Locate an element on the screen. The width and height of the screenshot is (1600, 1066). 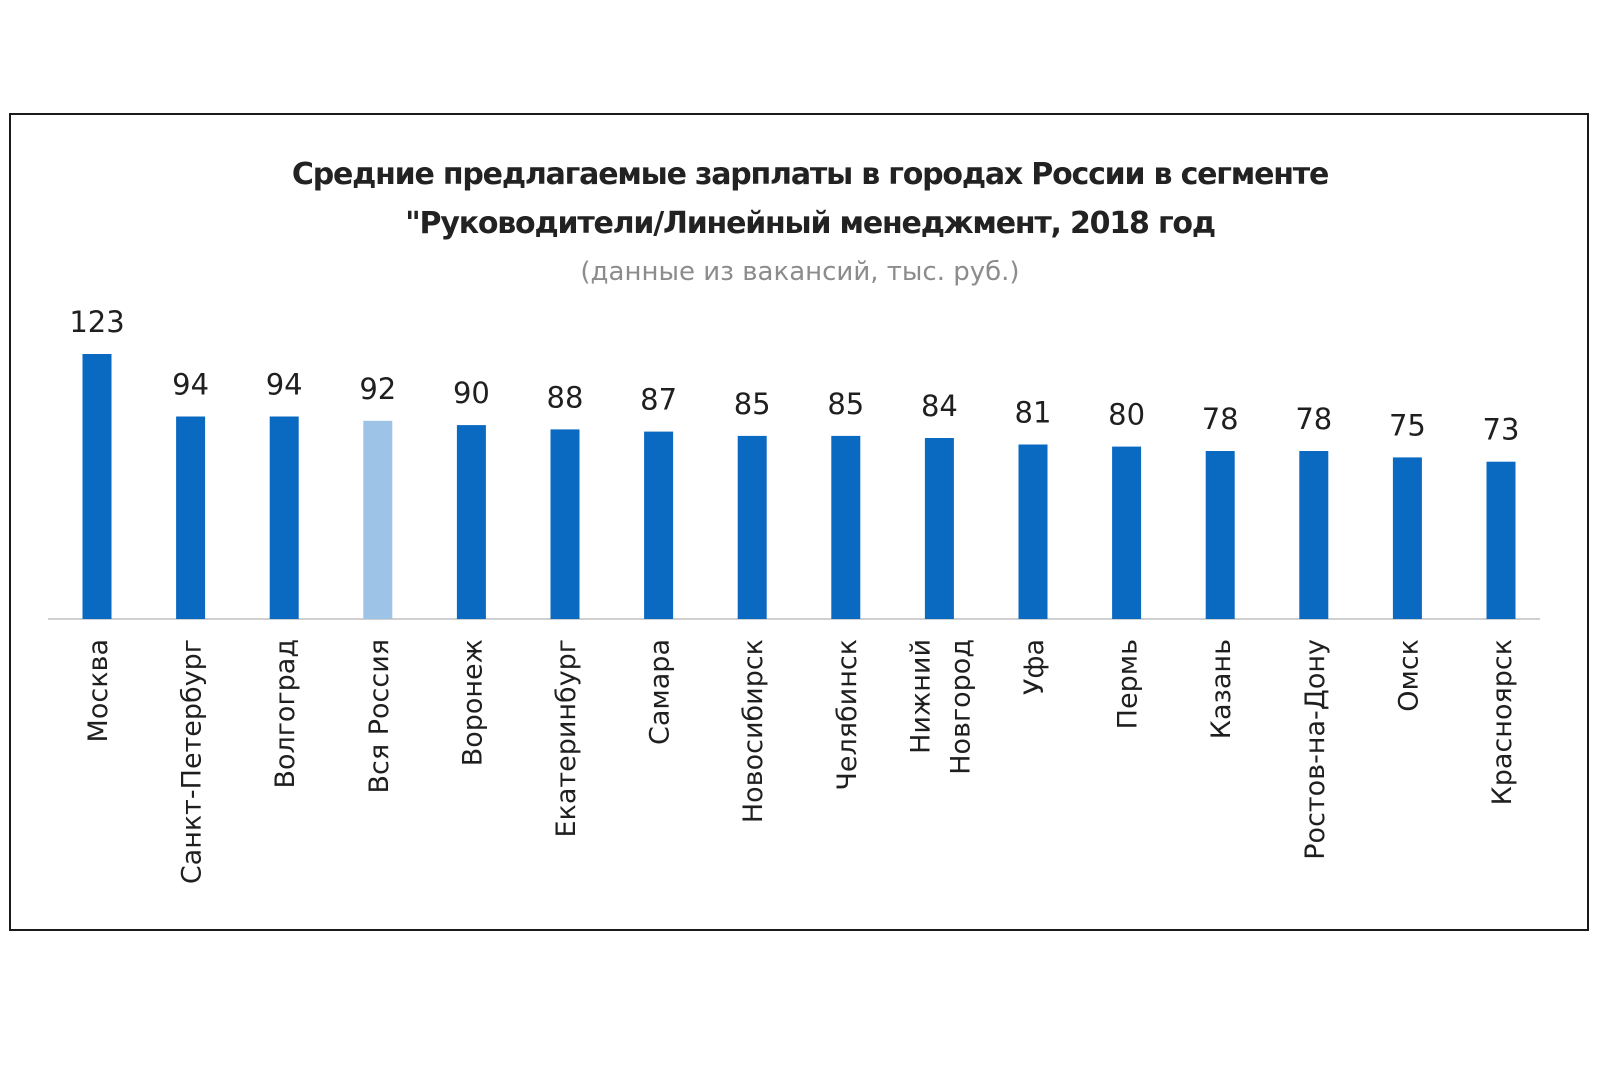
category-label-10: Уфа is located at coordinates (1034, 667).